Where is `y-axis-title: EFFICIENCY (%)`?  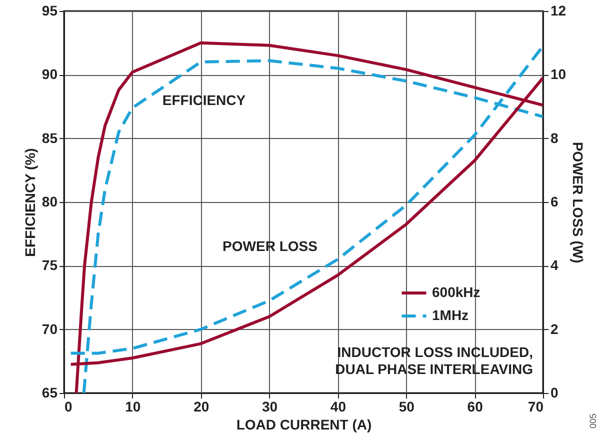 y-axis-title: EFFICIENCY (%) is located at coordinates (30, 202).